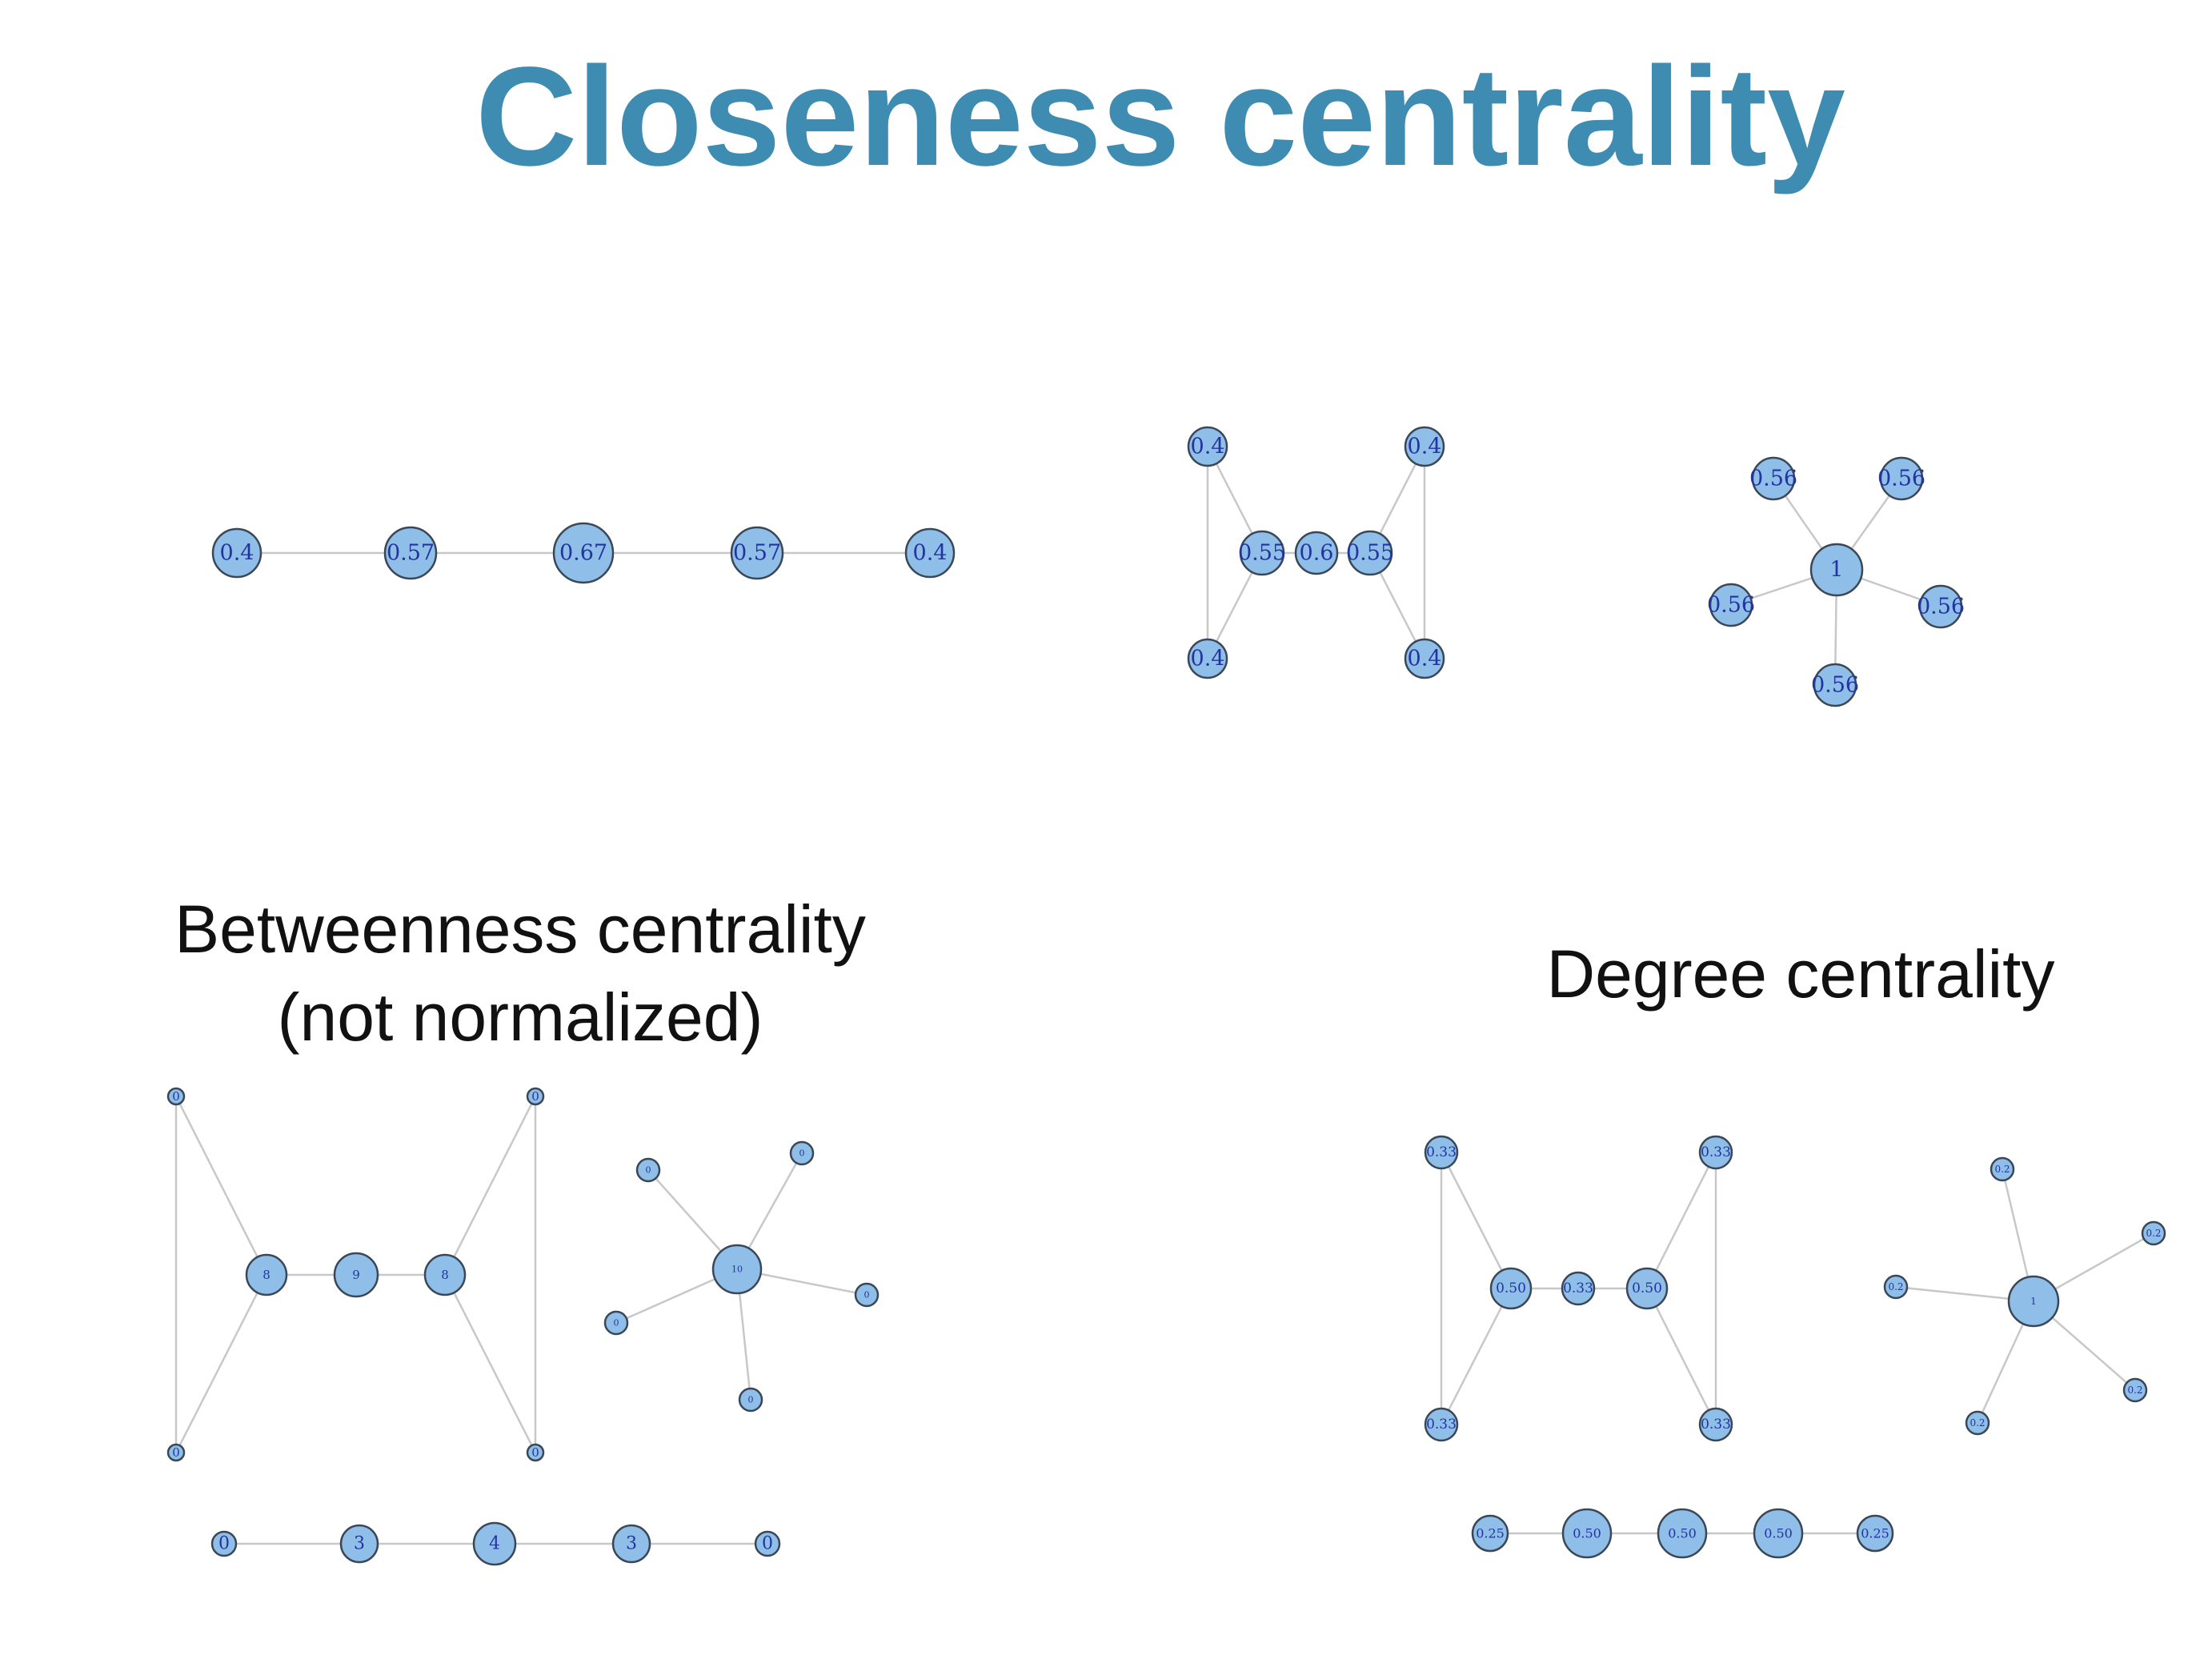  I want to click on betweenness-label-line2: (not normalized), so click(520, 1017).